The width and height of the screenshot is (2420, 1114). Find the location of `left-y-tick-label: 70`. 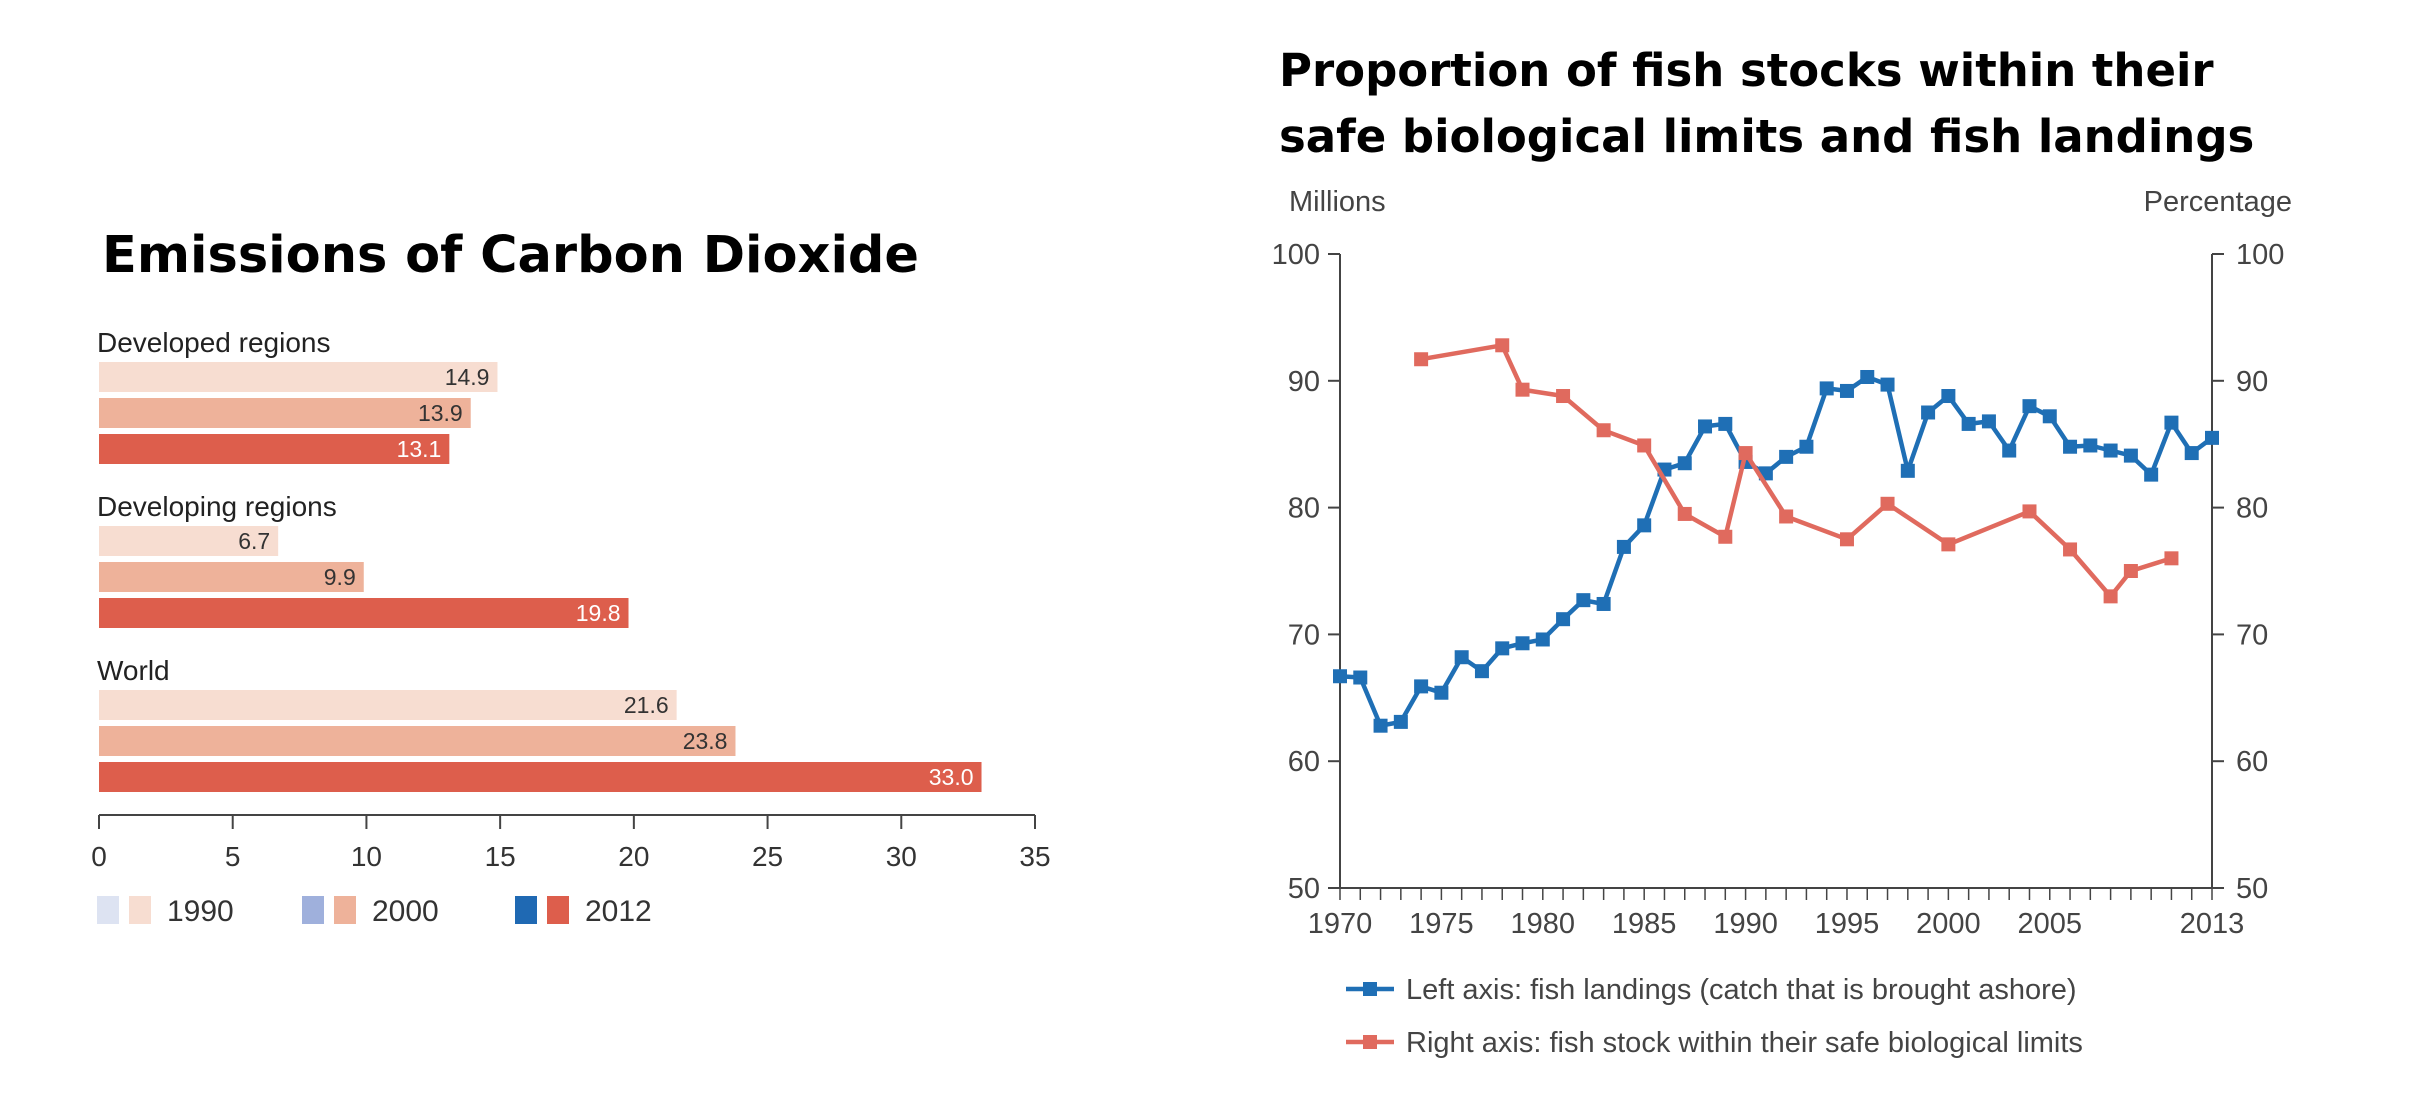

left-y-tick-label: 70 is located at coordinates (1304, 635).